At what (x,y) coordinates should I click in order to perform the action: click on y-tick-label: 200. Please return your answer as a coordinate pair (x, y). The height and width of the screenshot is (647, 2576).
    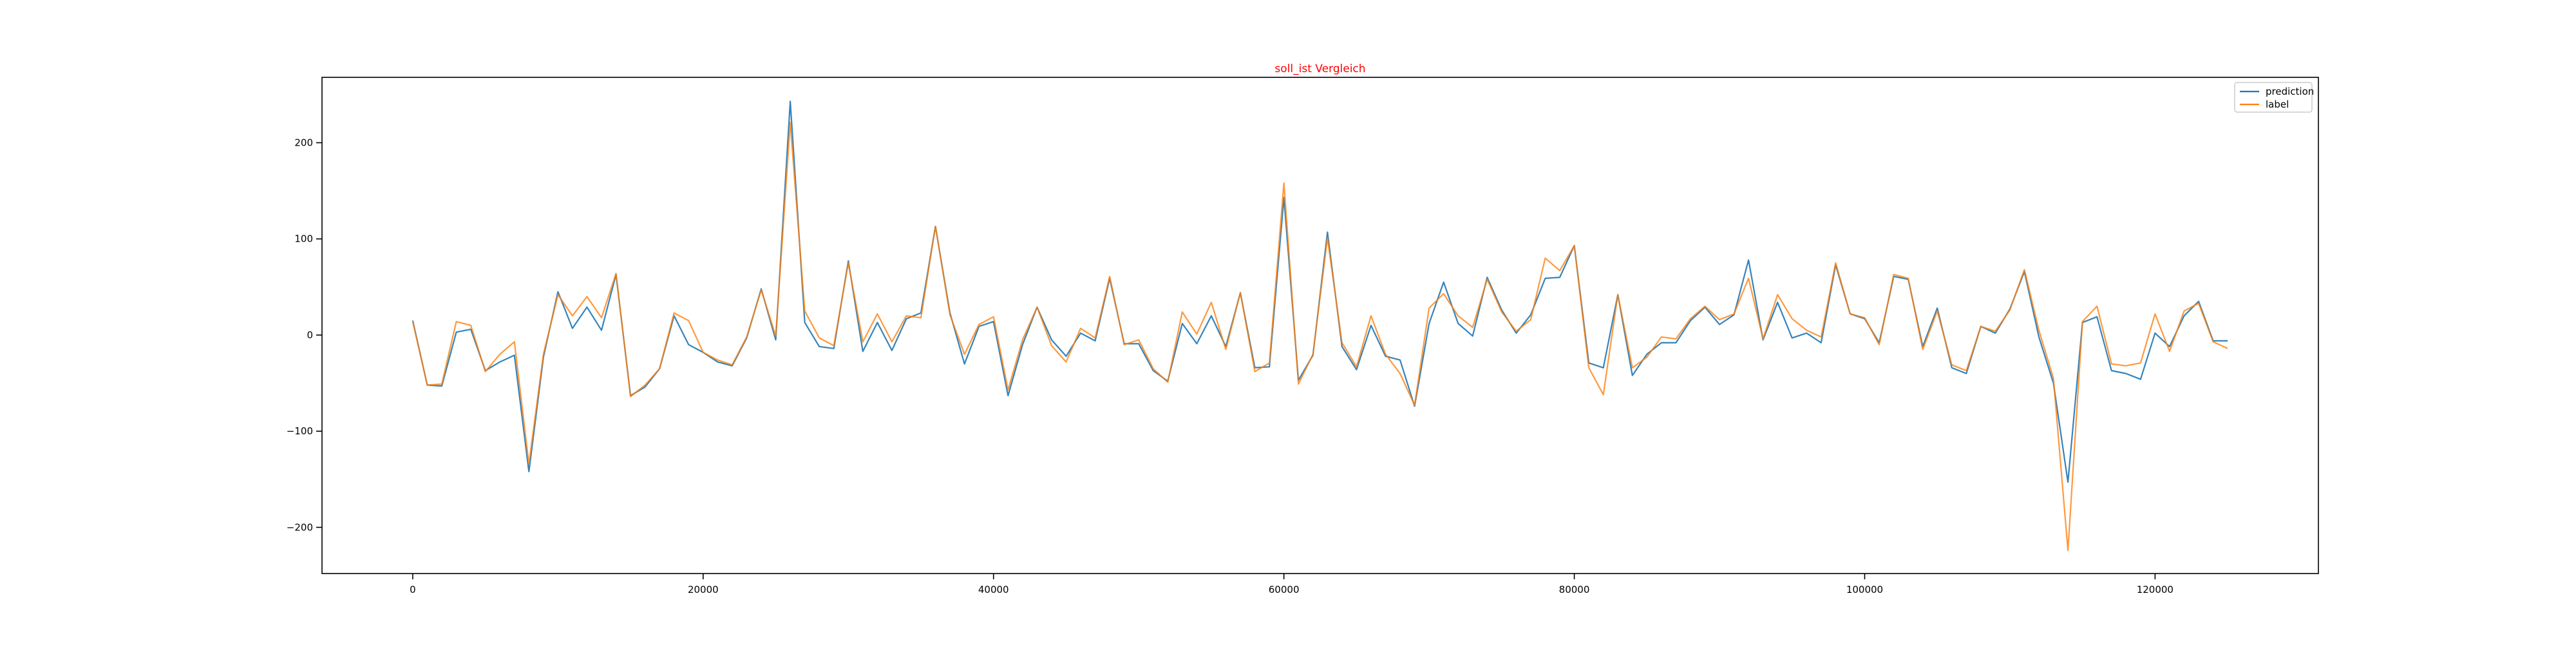
    Looking at the image, I should click on (303, 142).